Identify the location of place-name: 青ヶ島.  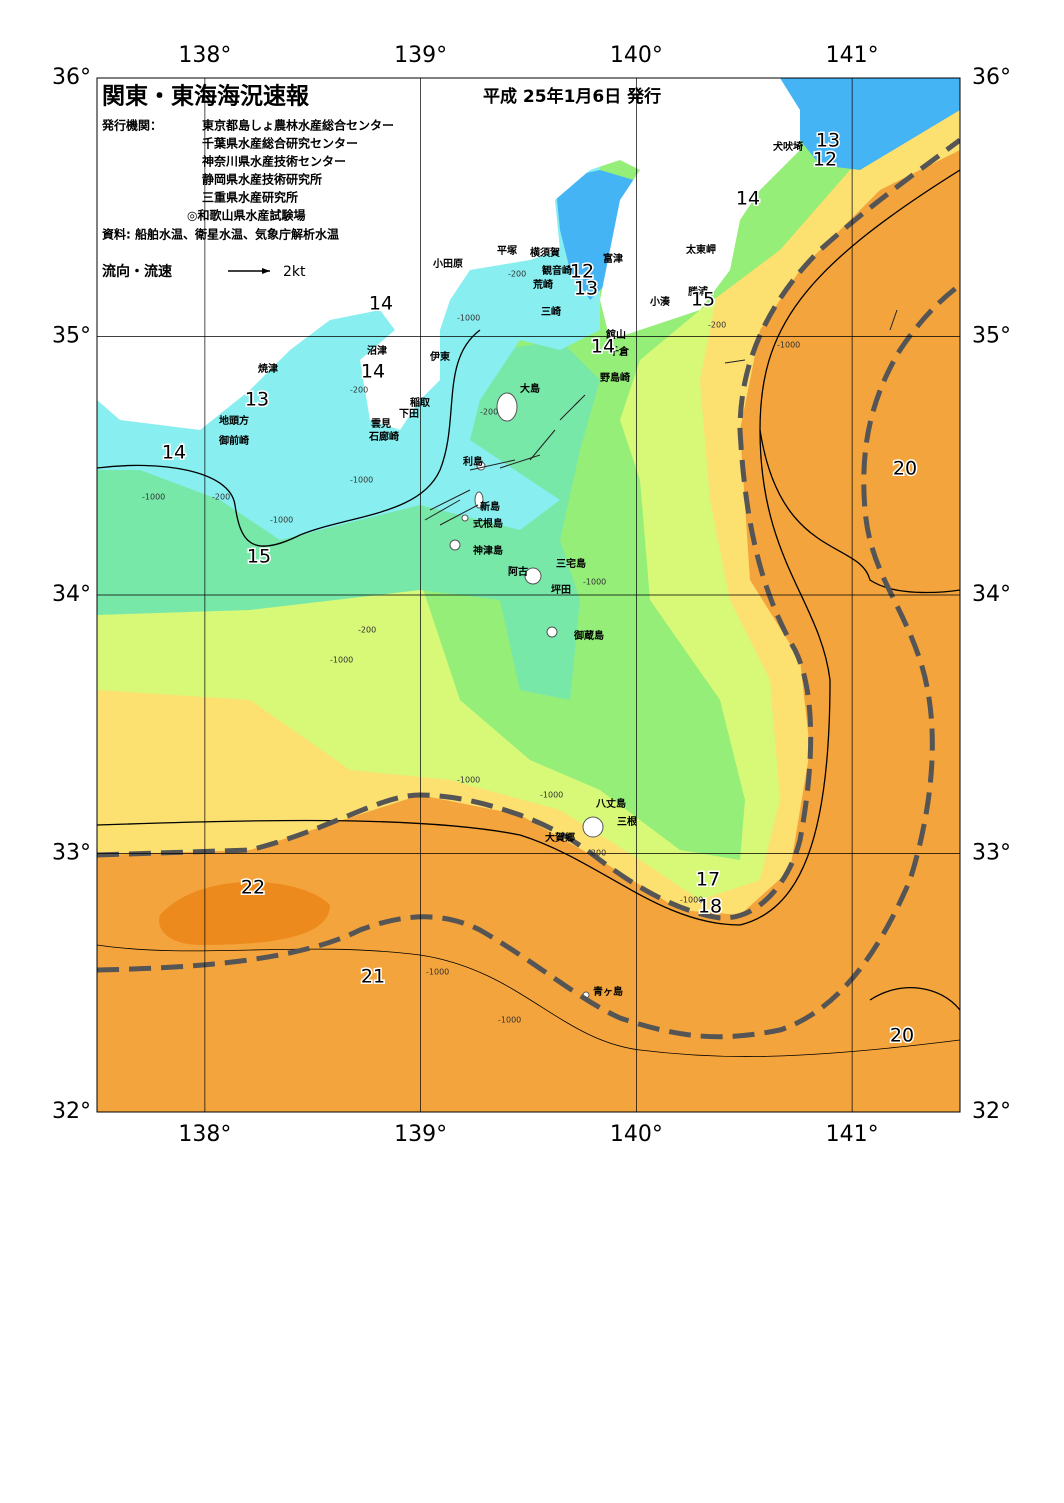
(608, 991).